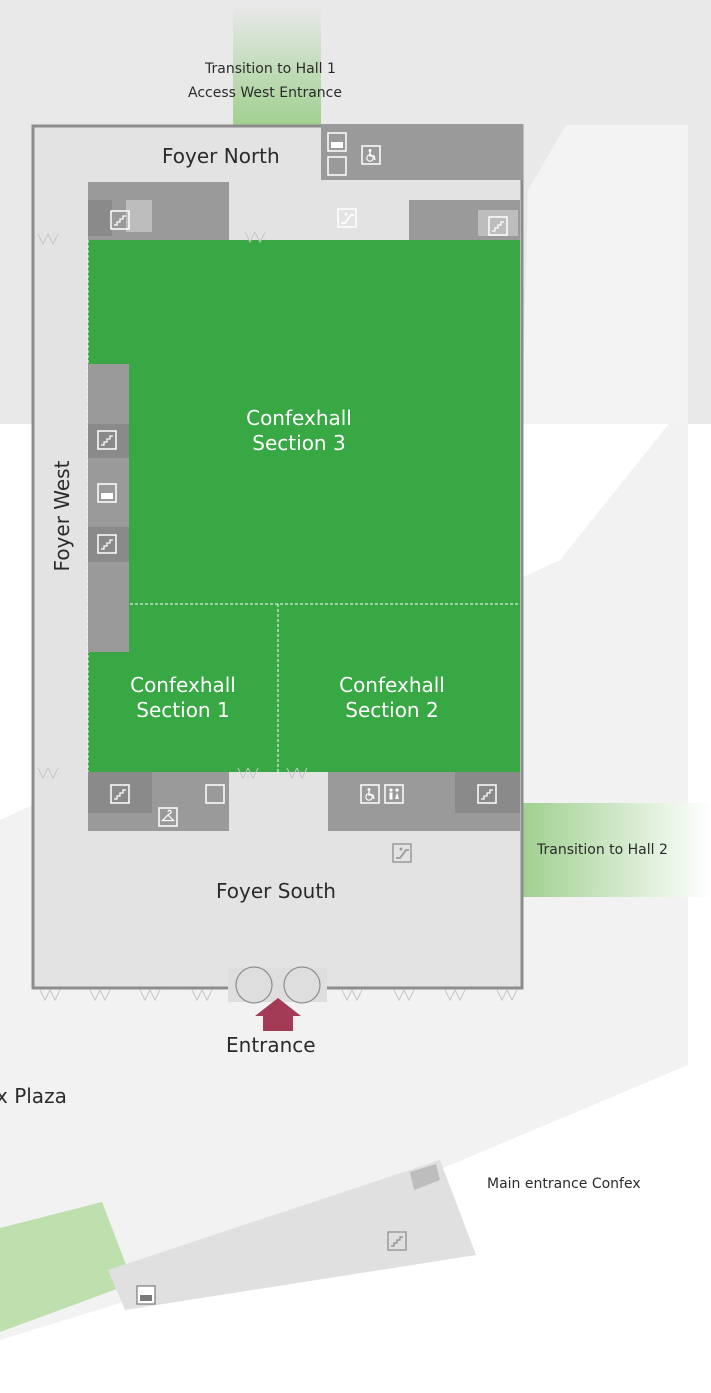 The height and width of the screenshot is (1393, 711). What do you see at coordinates (221, 156) in the screenshot?
I see `foyer-north-label: Foyer North` at bounding box center [221, 156].